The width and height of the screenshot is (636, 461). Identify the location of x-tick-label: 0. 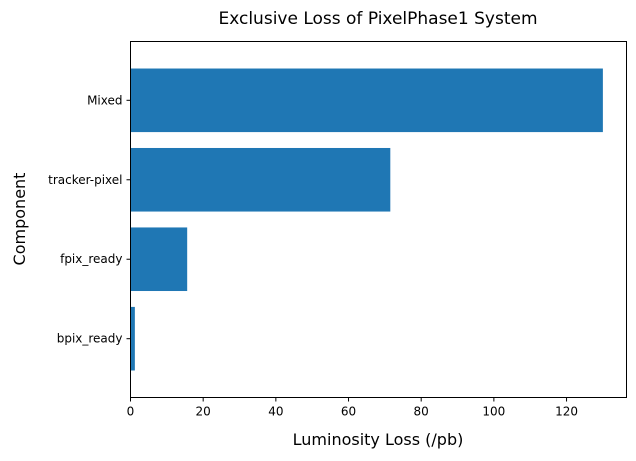
(131, 412).